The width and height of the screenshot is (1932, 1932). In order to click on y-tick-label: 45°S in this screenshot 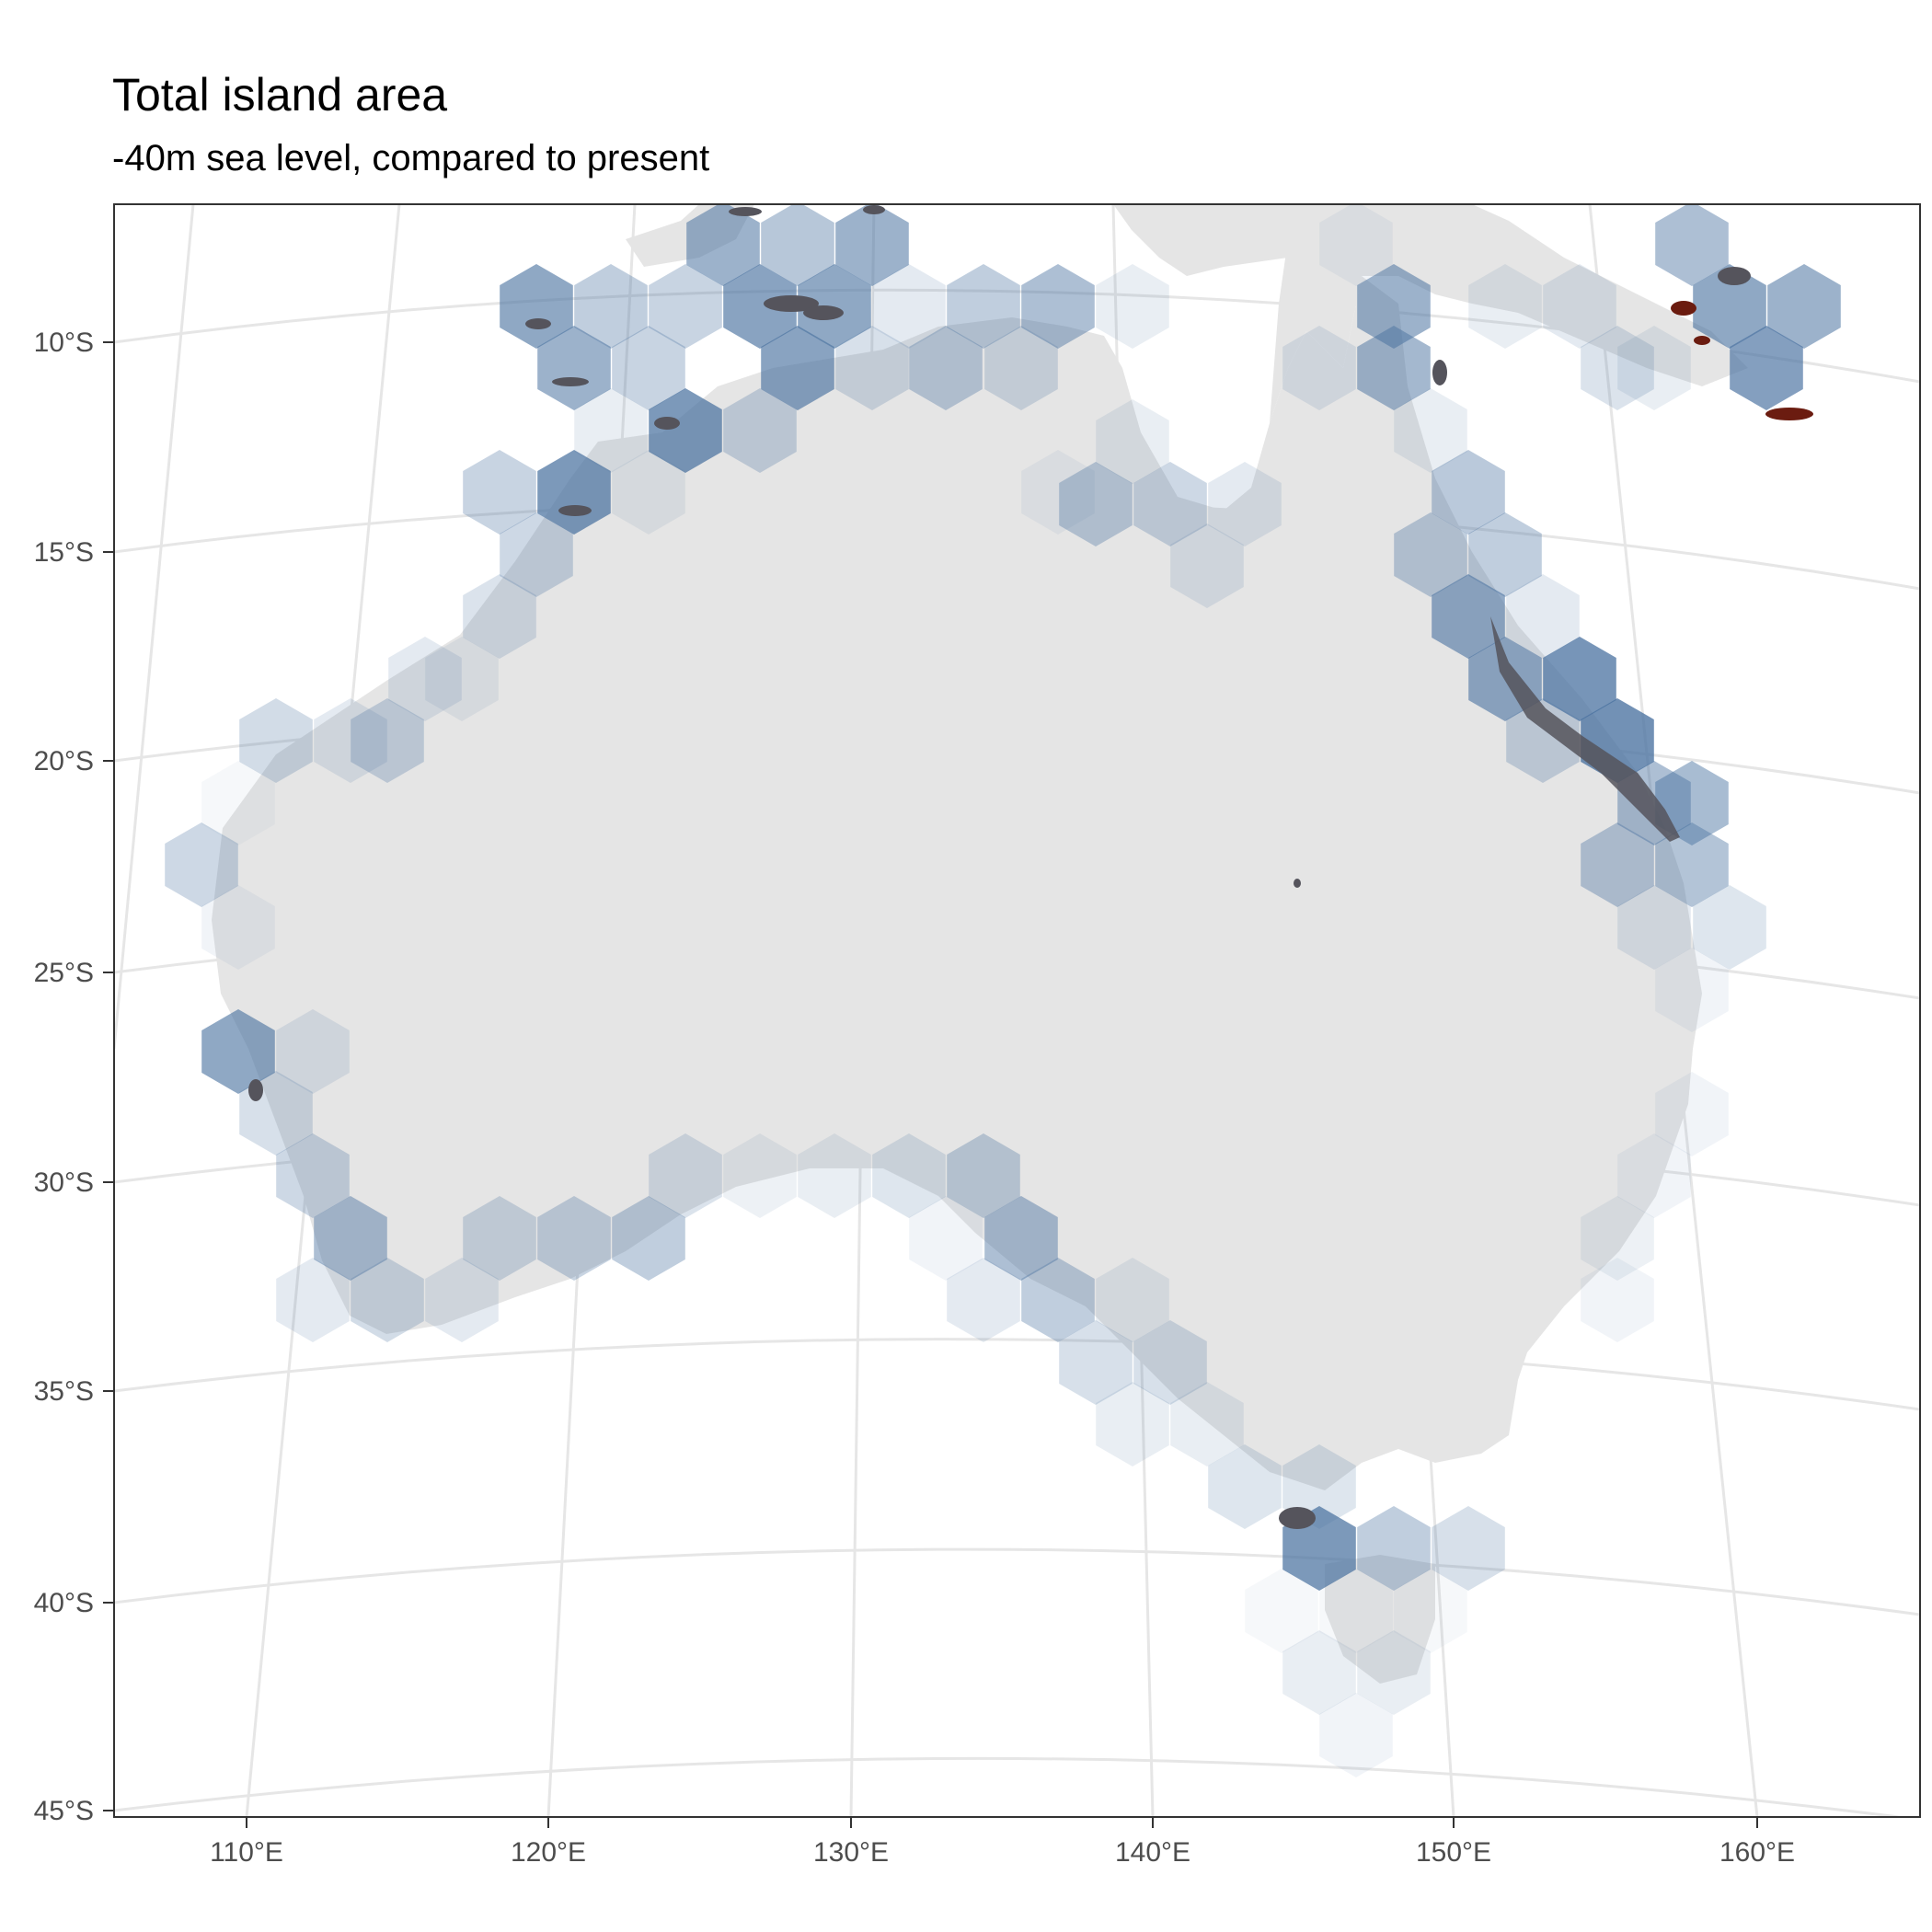, I will do `click(64, 1811)`.